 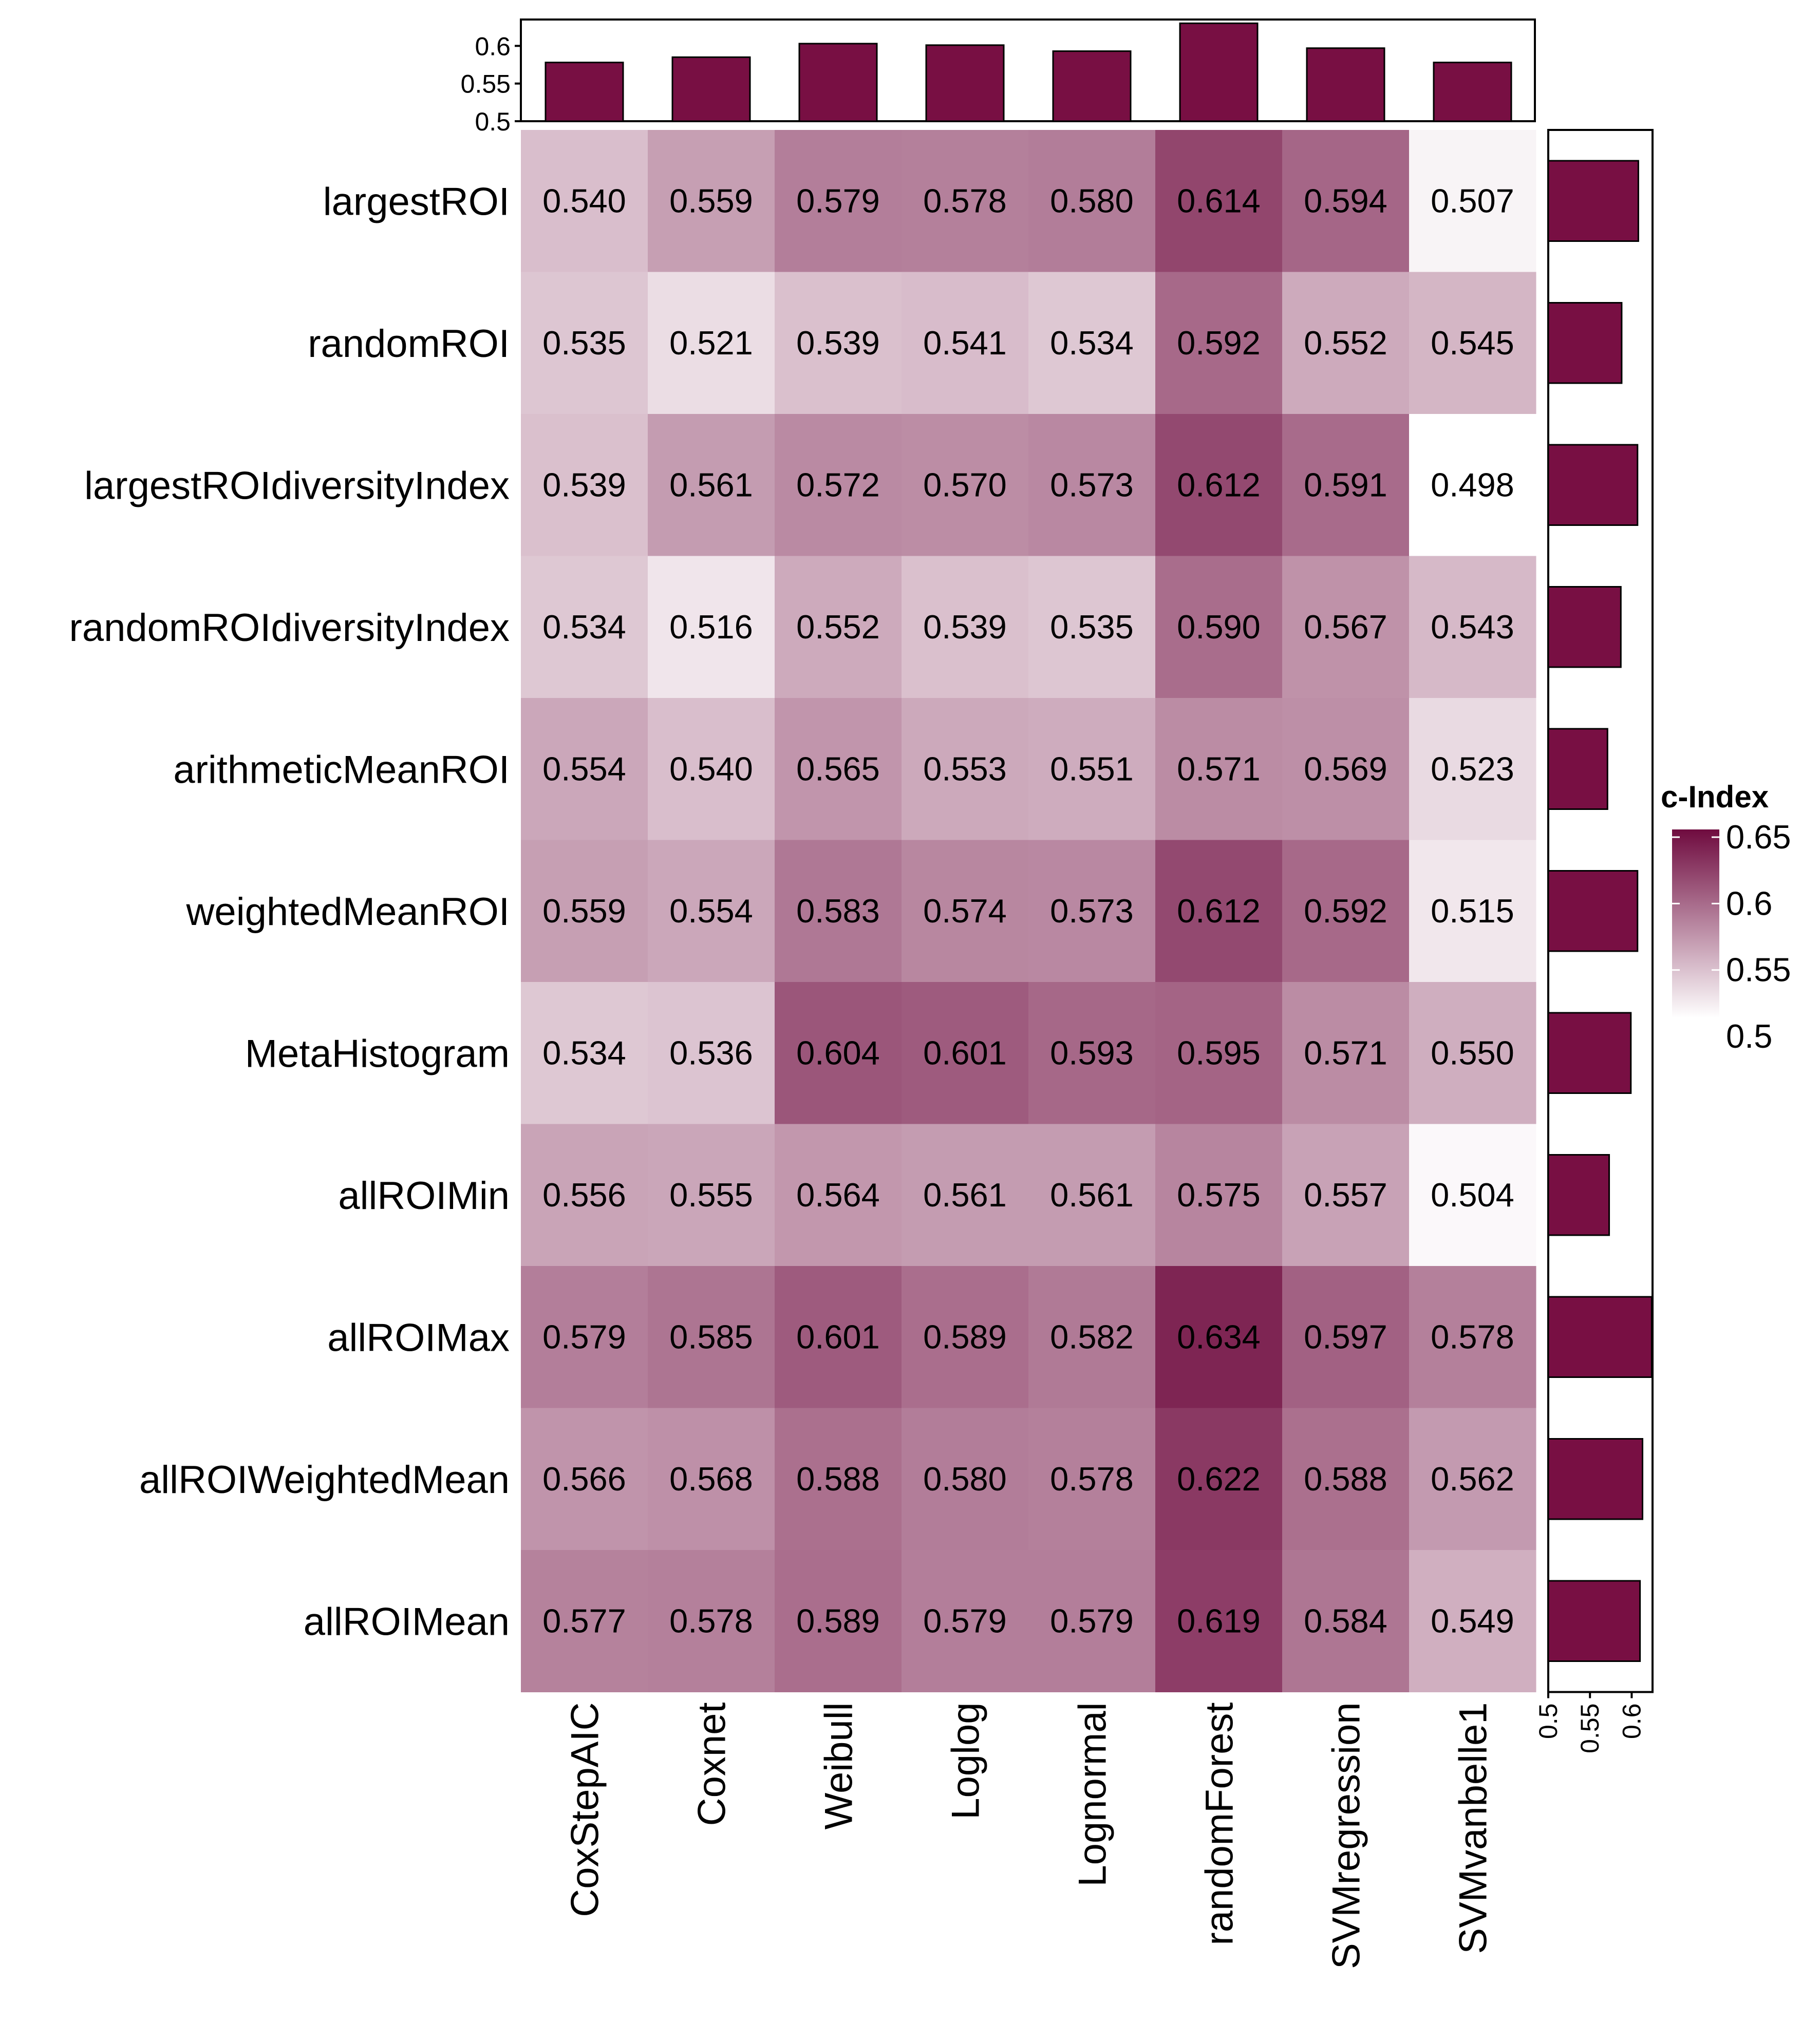 I want to click on cell-value-label: 0.595, so click(x=1219, y=1052).